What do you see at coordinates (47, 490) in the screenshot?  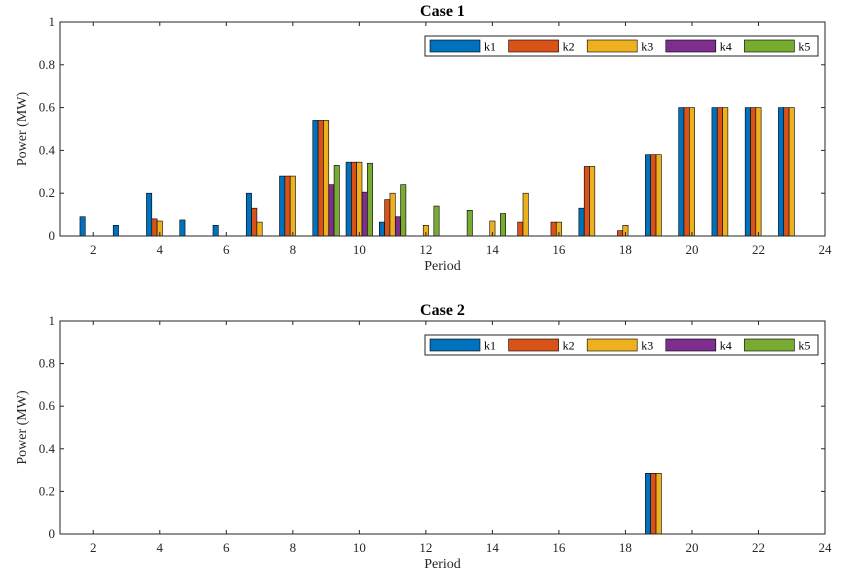 I see `y-tick-label: 0.2` at bounding box center [47, 490].